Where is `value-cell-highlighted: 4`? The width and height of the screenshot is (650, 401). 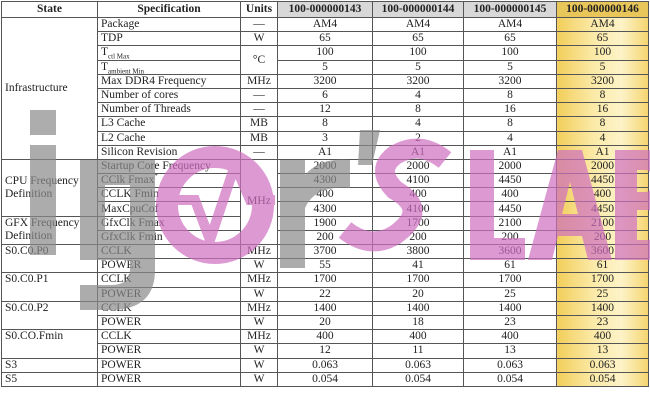 value-cell-highlighted: 4 is located at coordinates (602, 138).